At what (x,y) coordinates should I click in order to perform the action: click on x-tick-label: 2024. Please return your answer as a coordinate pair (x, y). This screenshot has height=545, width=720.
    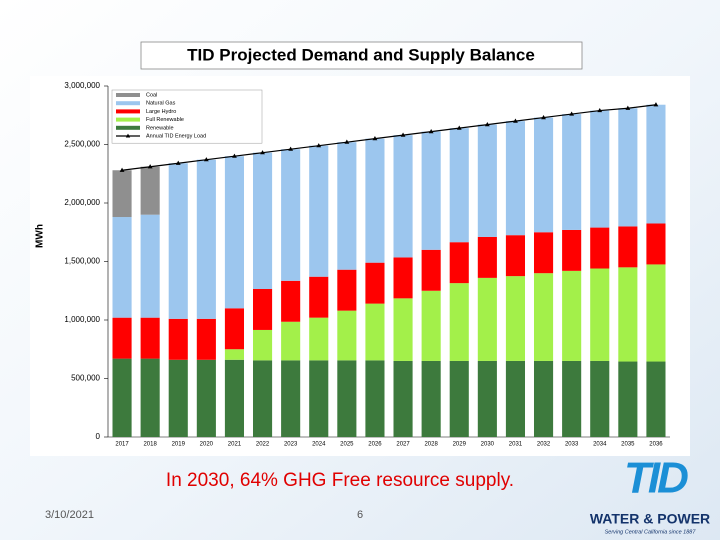
    Looking at the image, I should click on (319, 445).